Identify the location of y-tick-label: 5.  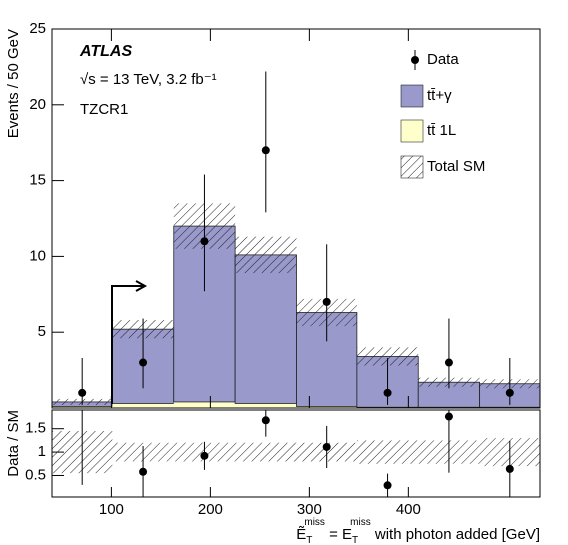
(42, 331).